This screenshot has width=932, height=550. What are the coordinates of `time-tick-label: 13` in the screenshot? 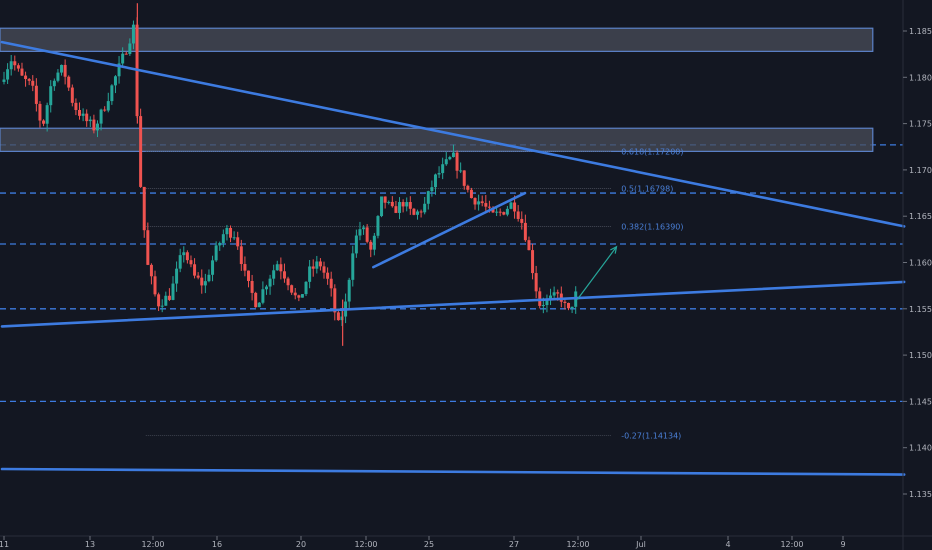 It's located at (90, 544).